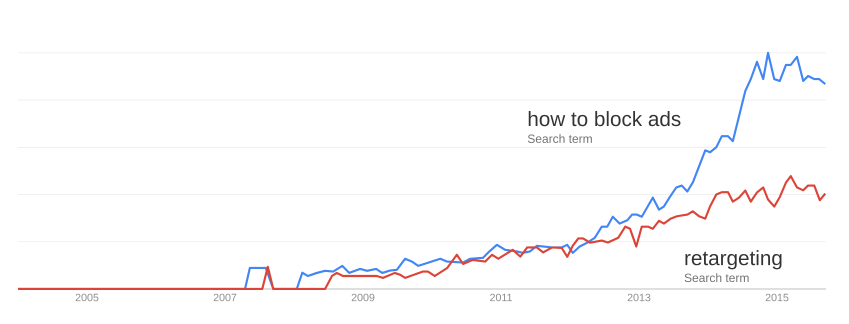 The image size is (849, 324). What do you see at coordinates (604, 118) in the screenshot?
I see `series-label: how to block ads` at bounding box center [604, 118].